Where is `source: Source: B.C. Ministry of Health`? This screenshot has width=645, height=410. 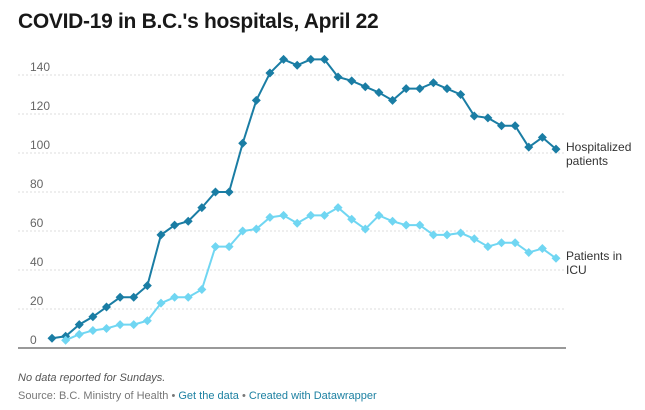 source: Source: B.C. Ministry of Health is located at coordinates (93, 396).